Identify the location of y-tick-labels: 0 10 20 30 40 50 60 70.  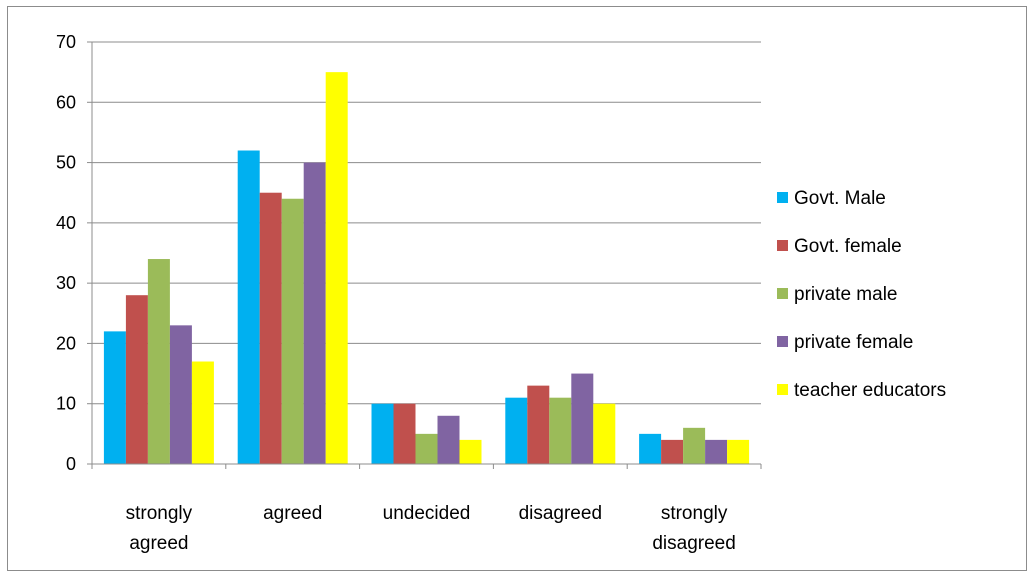
(66, 253).